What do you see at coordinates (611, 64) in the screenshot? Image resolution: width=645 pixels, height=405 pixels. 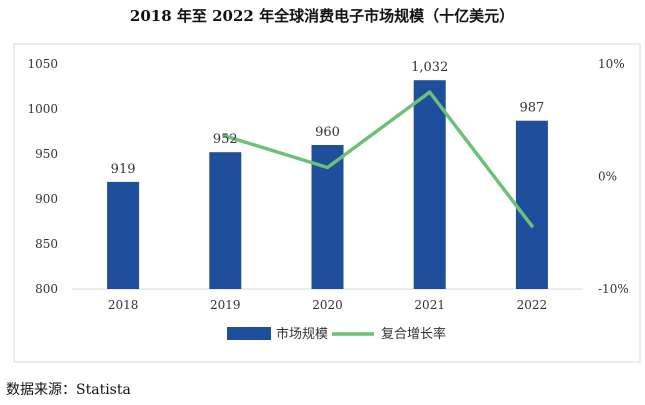 I see `y2-tick-label: 10%` at bounding box center [611, 64].